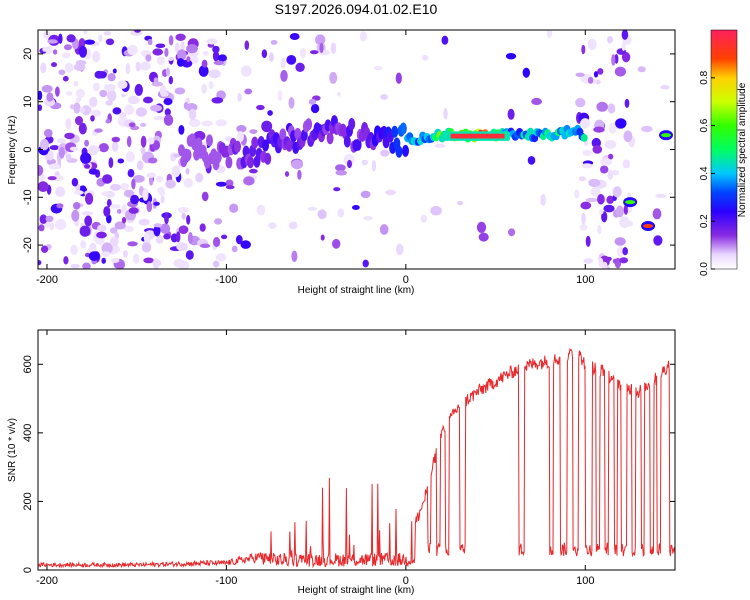 This screenshot has width=750, height=600. What do you see at coordinates (226, 581) in the screenshot?
I see `x-tick-label: -100` at bounding box center [226, 581].